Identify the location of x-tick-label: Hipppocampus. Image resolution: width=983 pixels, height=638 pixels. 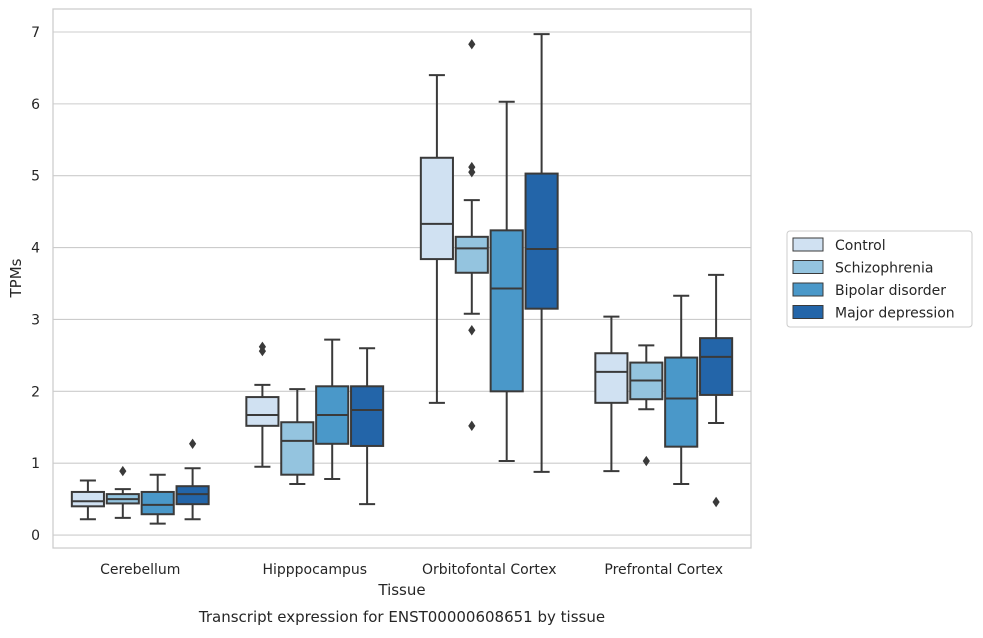
(314, 570).